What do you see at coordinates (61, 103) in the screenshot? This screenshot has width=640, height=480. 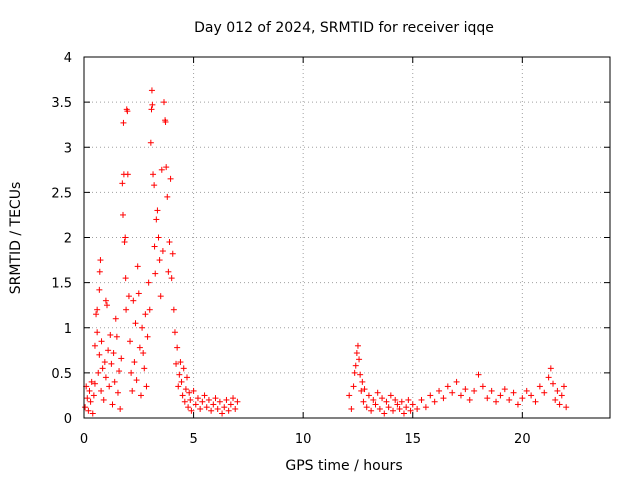 I see `y-tick-label: 3.5` at bounding box center [61, 103].